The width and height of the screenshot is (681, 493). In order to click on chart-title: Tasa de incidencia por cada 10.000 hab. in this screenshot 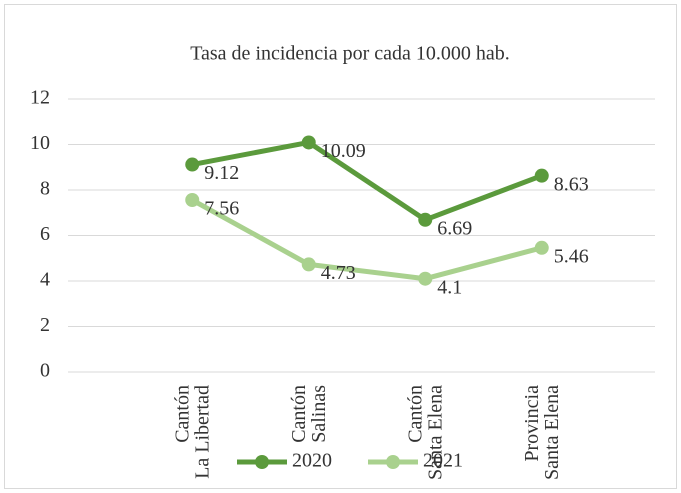, I will do `click(350, 54)`.